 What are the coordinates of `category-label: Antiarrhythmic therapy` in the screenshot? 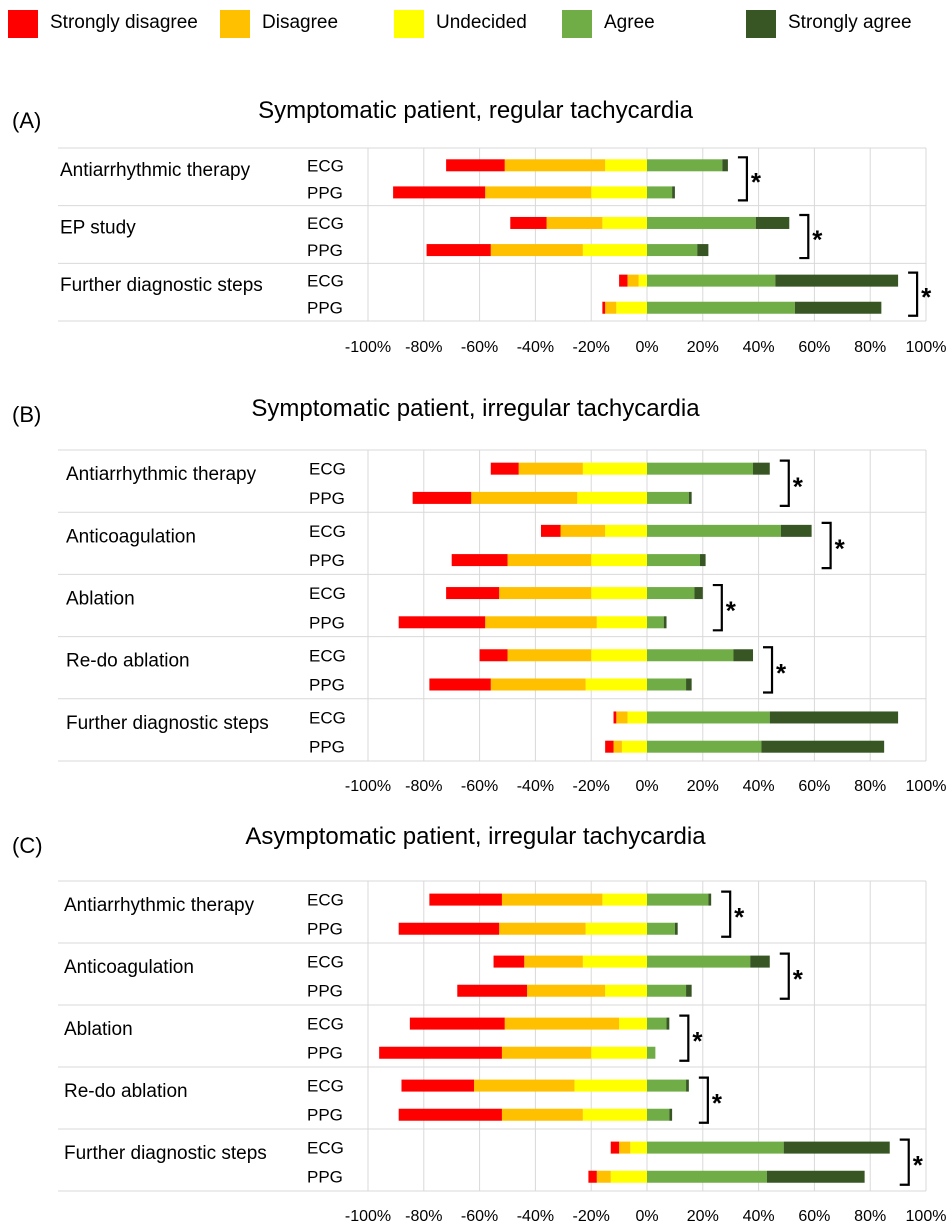 It's located at (155, 170).